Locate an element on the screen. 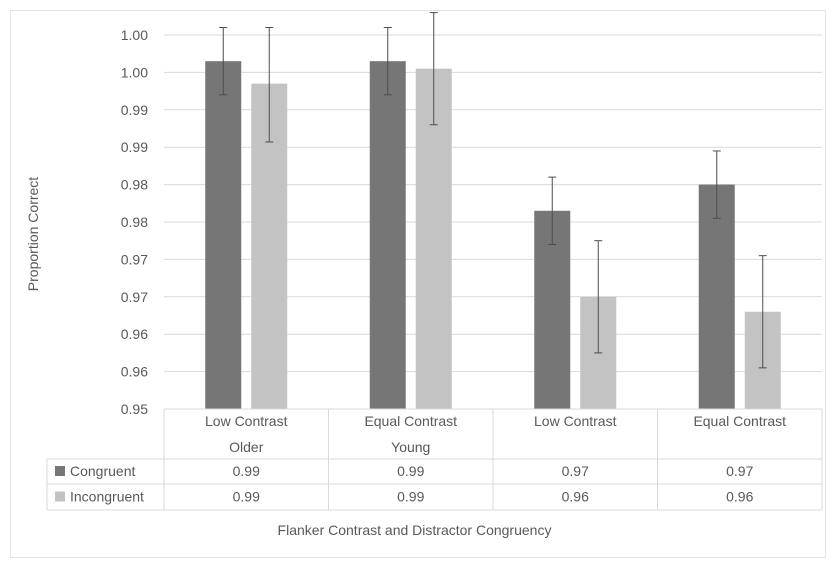  x-category-sublabel: Older is located at coordinates (246, 447).